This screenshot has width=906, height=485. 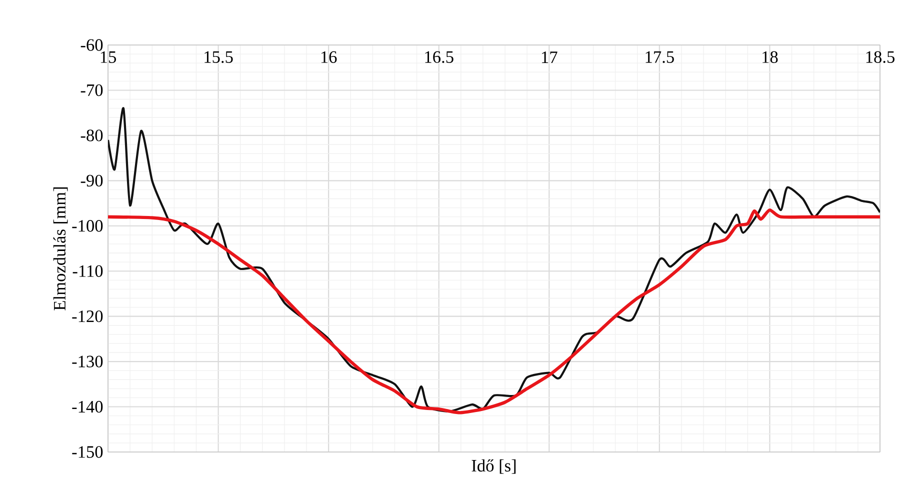 What do you see at coordinates (880, 57) in the screenshot?
I see `x-tick-label: 18.5` at bounding box center [880, 57].